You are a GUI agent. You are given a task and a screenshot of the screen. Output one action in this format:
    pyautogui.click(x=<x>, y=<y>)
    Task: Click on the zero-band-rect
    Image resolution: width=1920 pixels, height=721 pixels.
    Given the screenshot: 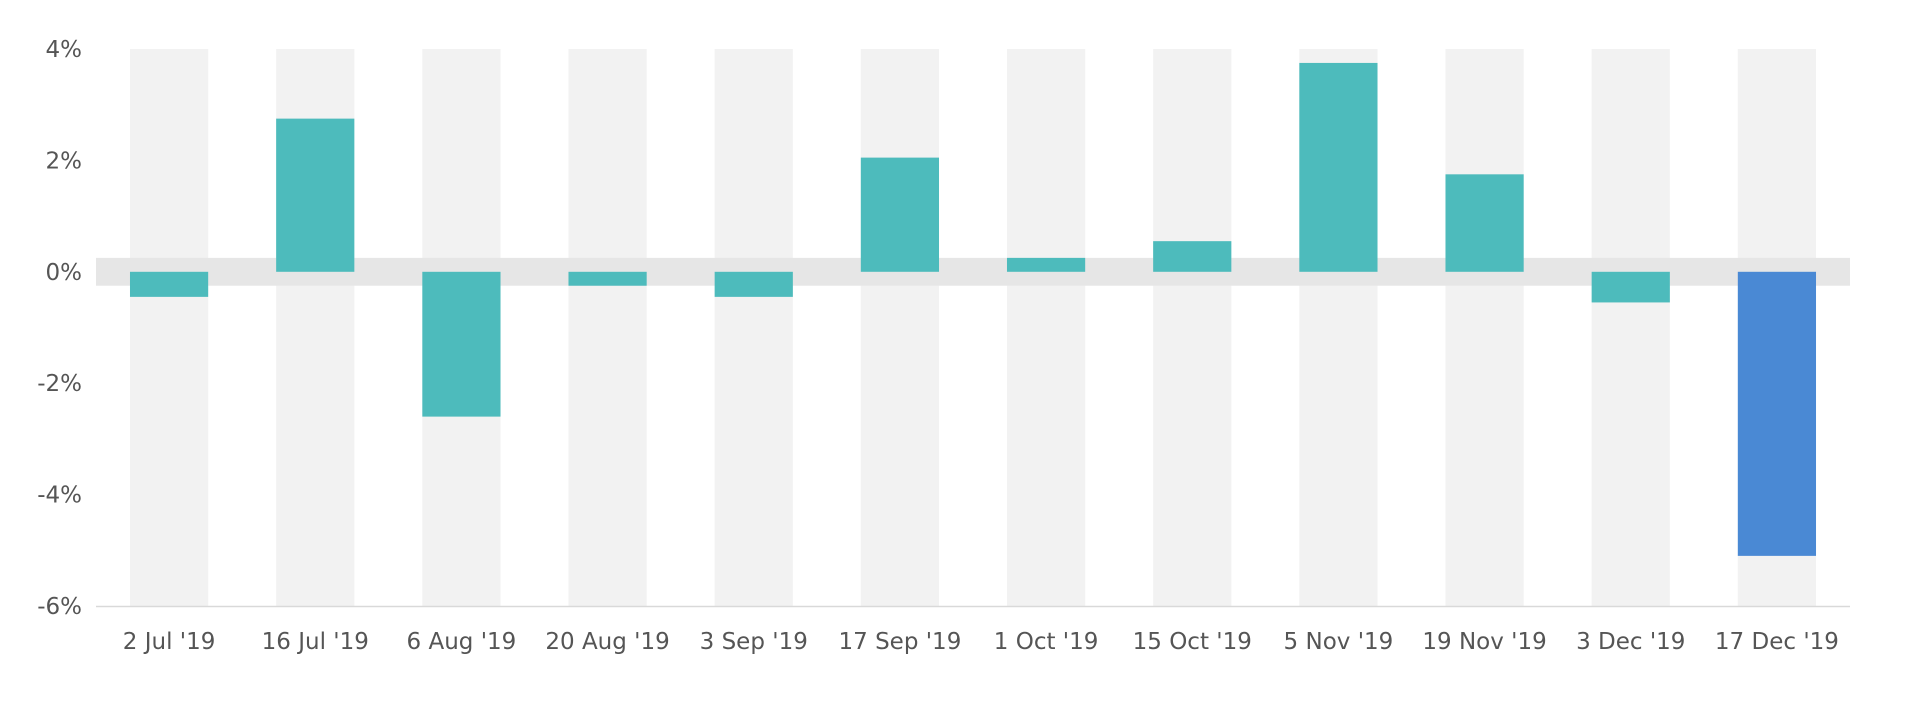 What is the action you would take?
    pyautogui.click(x=973, y=271)
    